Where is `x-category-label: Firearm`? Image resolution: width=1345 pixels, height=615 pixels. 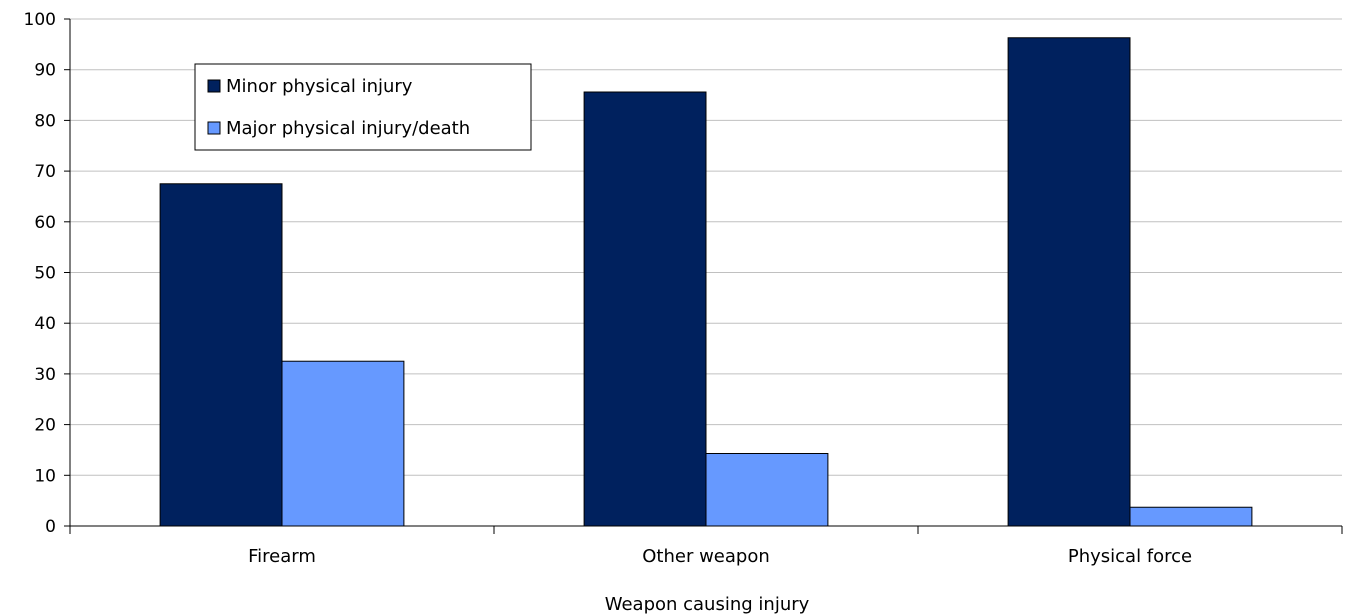 x-category-label: Firearm is located at coordinates (282, 556).